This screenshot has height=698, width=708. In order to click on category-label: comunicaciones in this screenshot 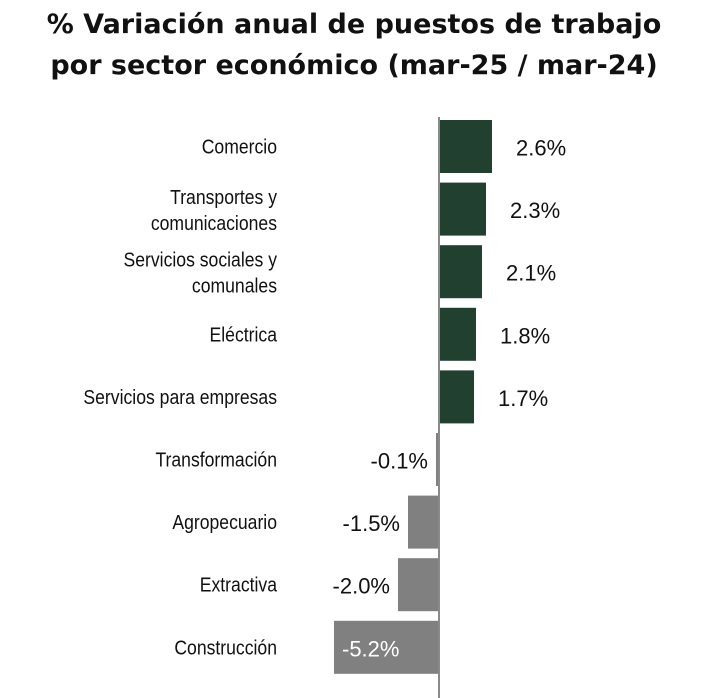, I will do `click(214, 223)`.